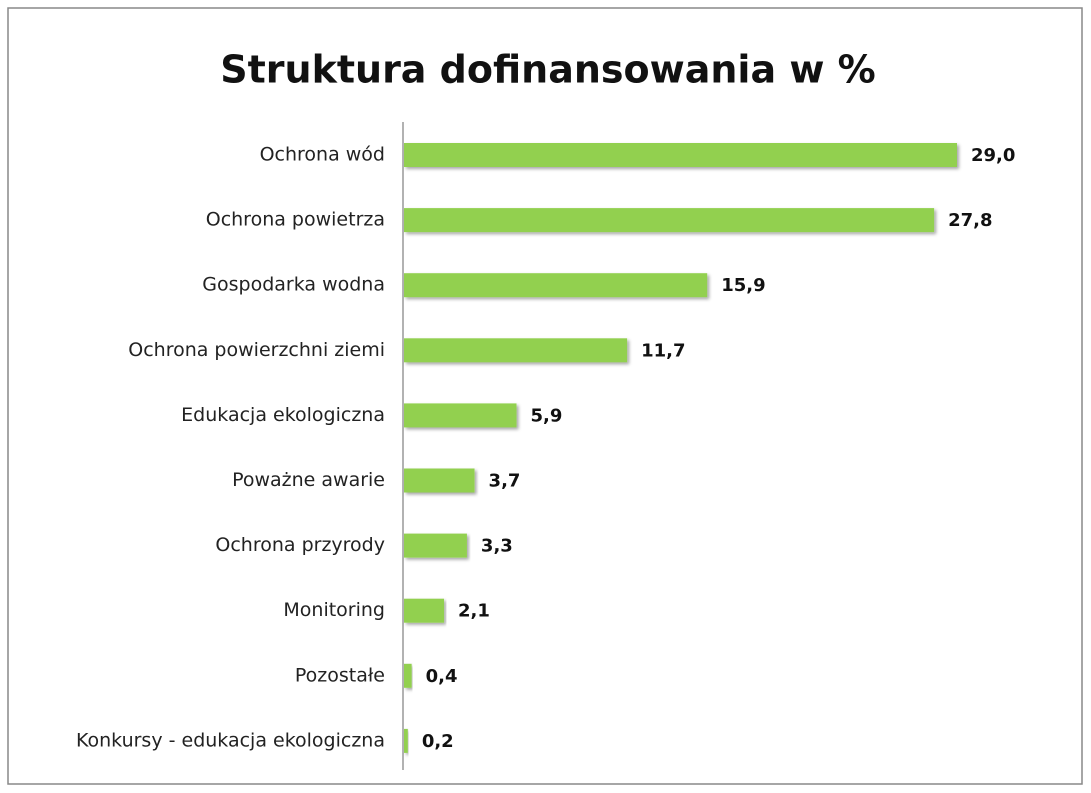  I want to click on category-label: Ochrona powietrza, so click(295, 220).